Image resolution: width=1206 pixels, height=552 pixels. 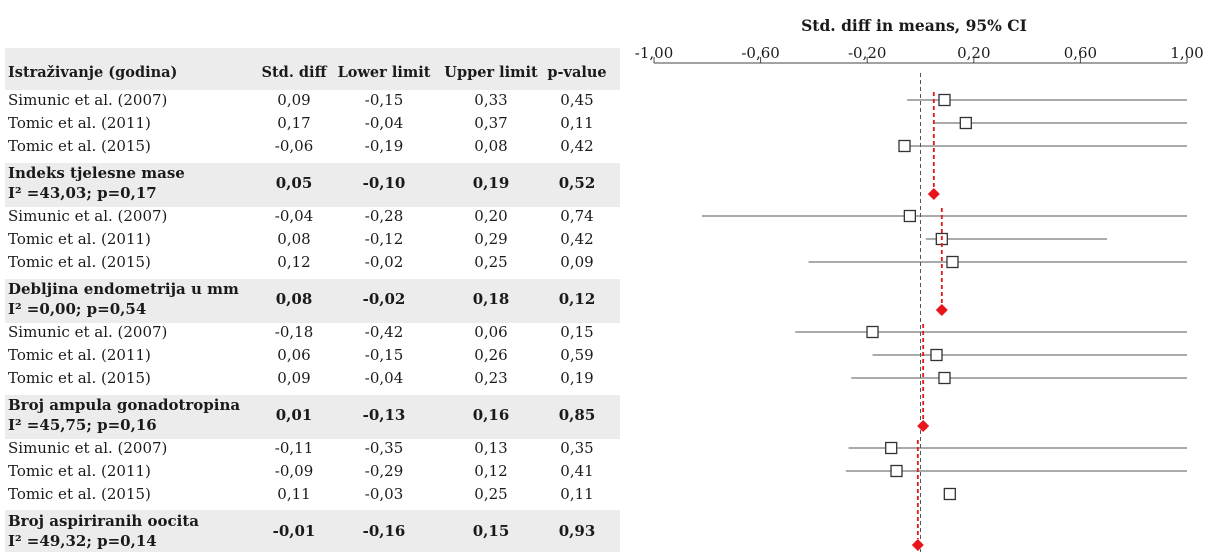 What do you see at coordinates (384, 448) in the screenshot?
I see `study-lower-value: -0,35` at bounding box center [384, 448].